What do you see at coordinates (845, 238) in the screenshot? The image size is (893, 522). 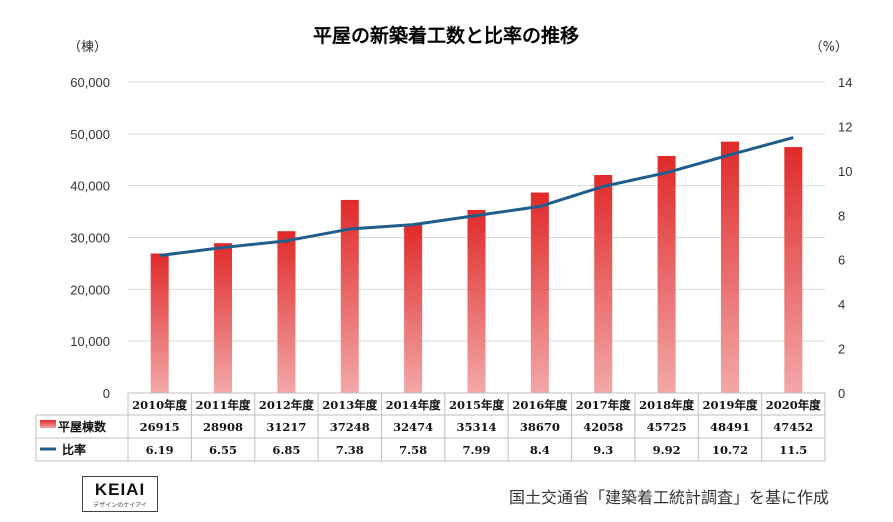 I see `right-axis-ticks: 0 2 4 6 8 10 12 14` at bounding box center [845, 238].